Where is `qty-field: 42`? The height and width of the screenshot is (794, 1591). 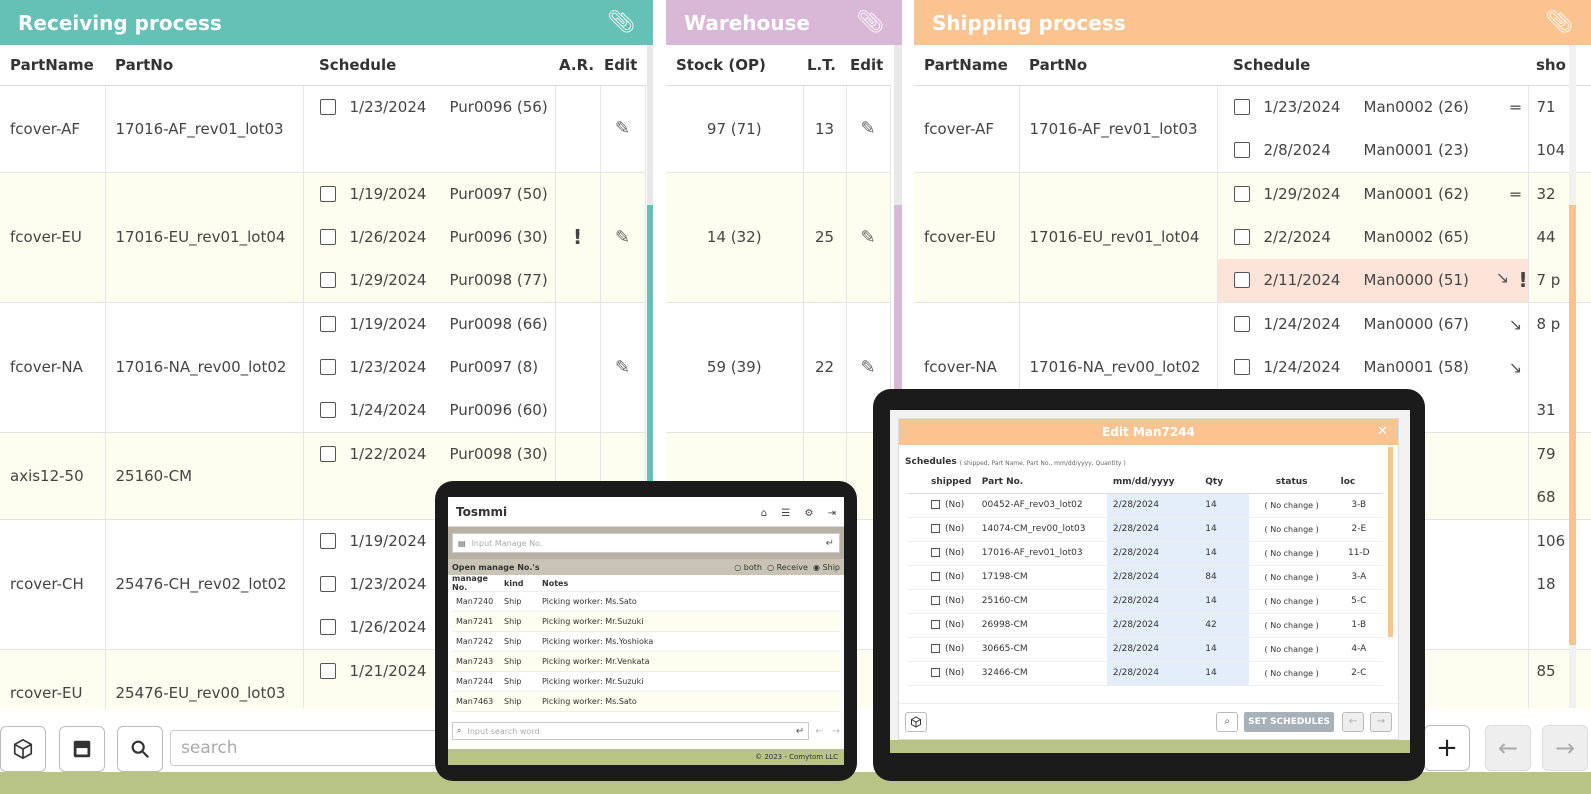
qty-field: 42 is located at coordinates (1224, 625).